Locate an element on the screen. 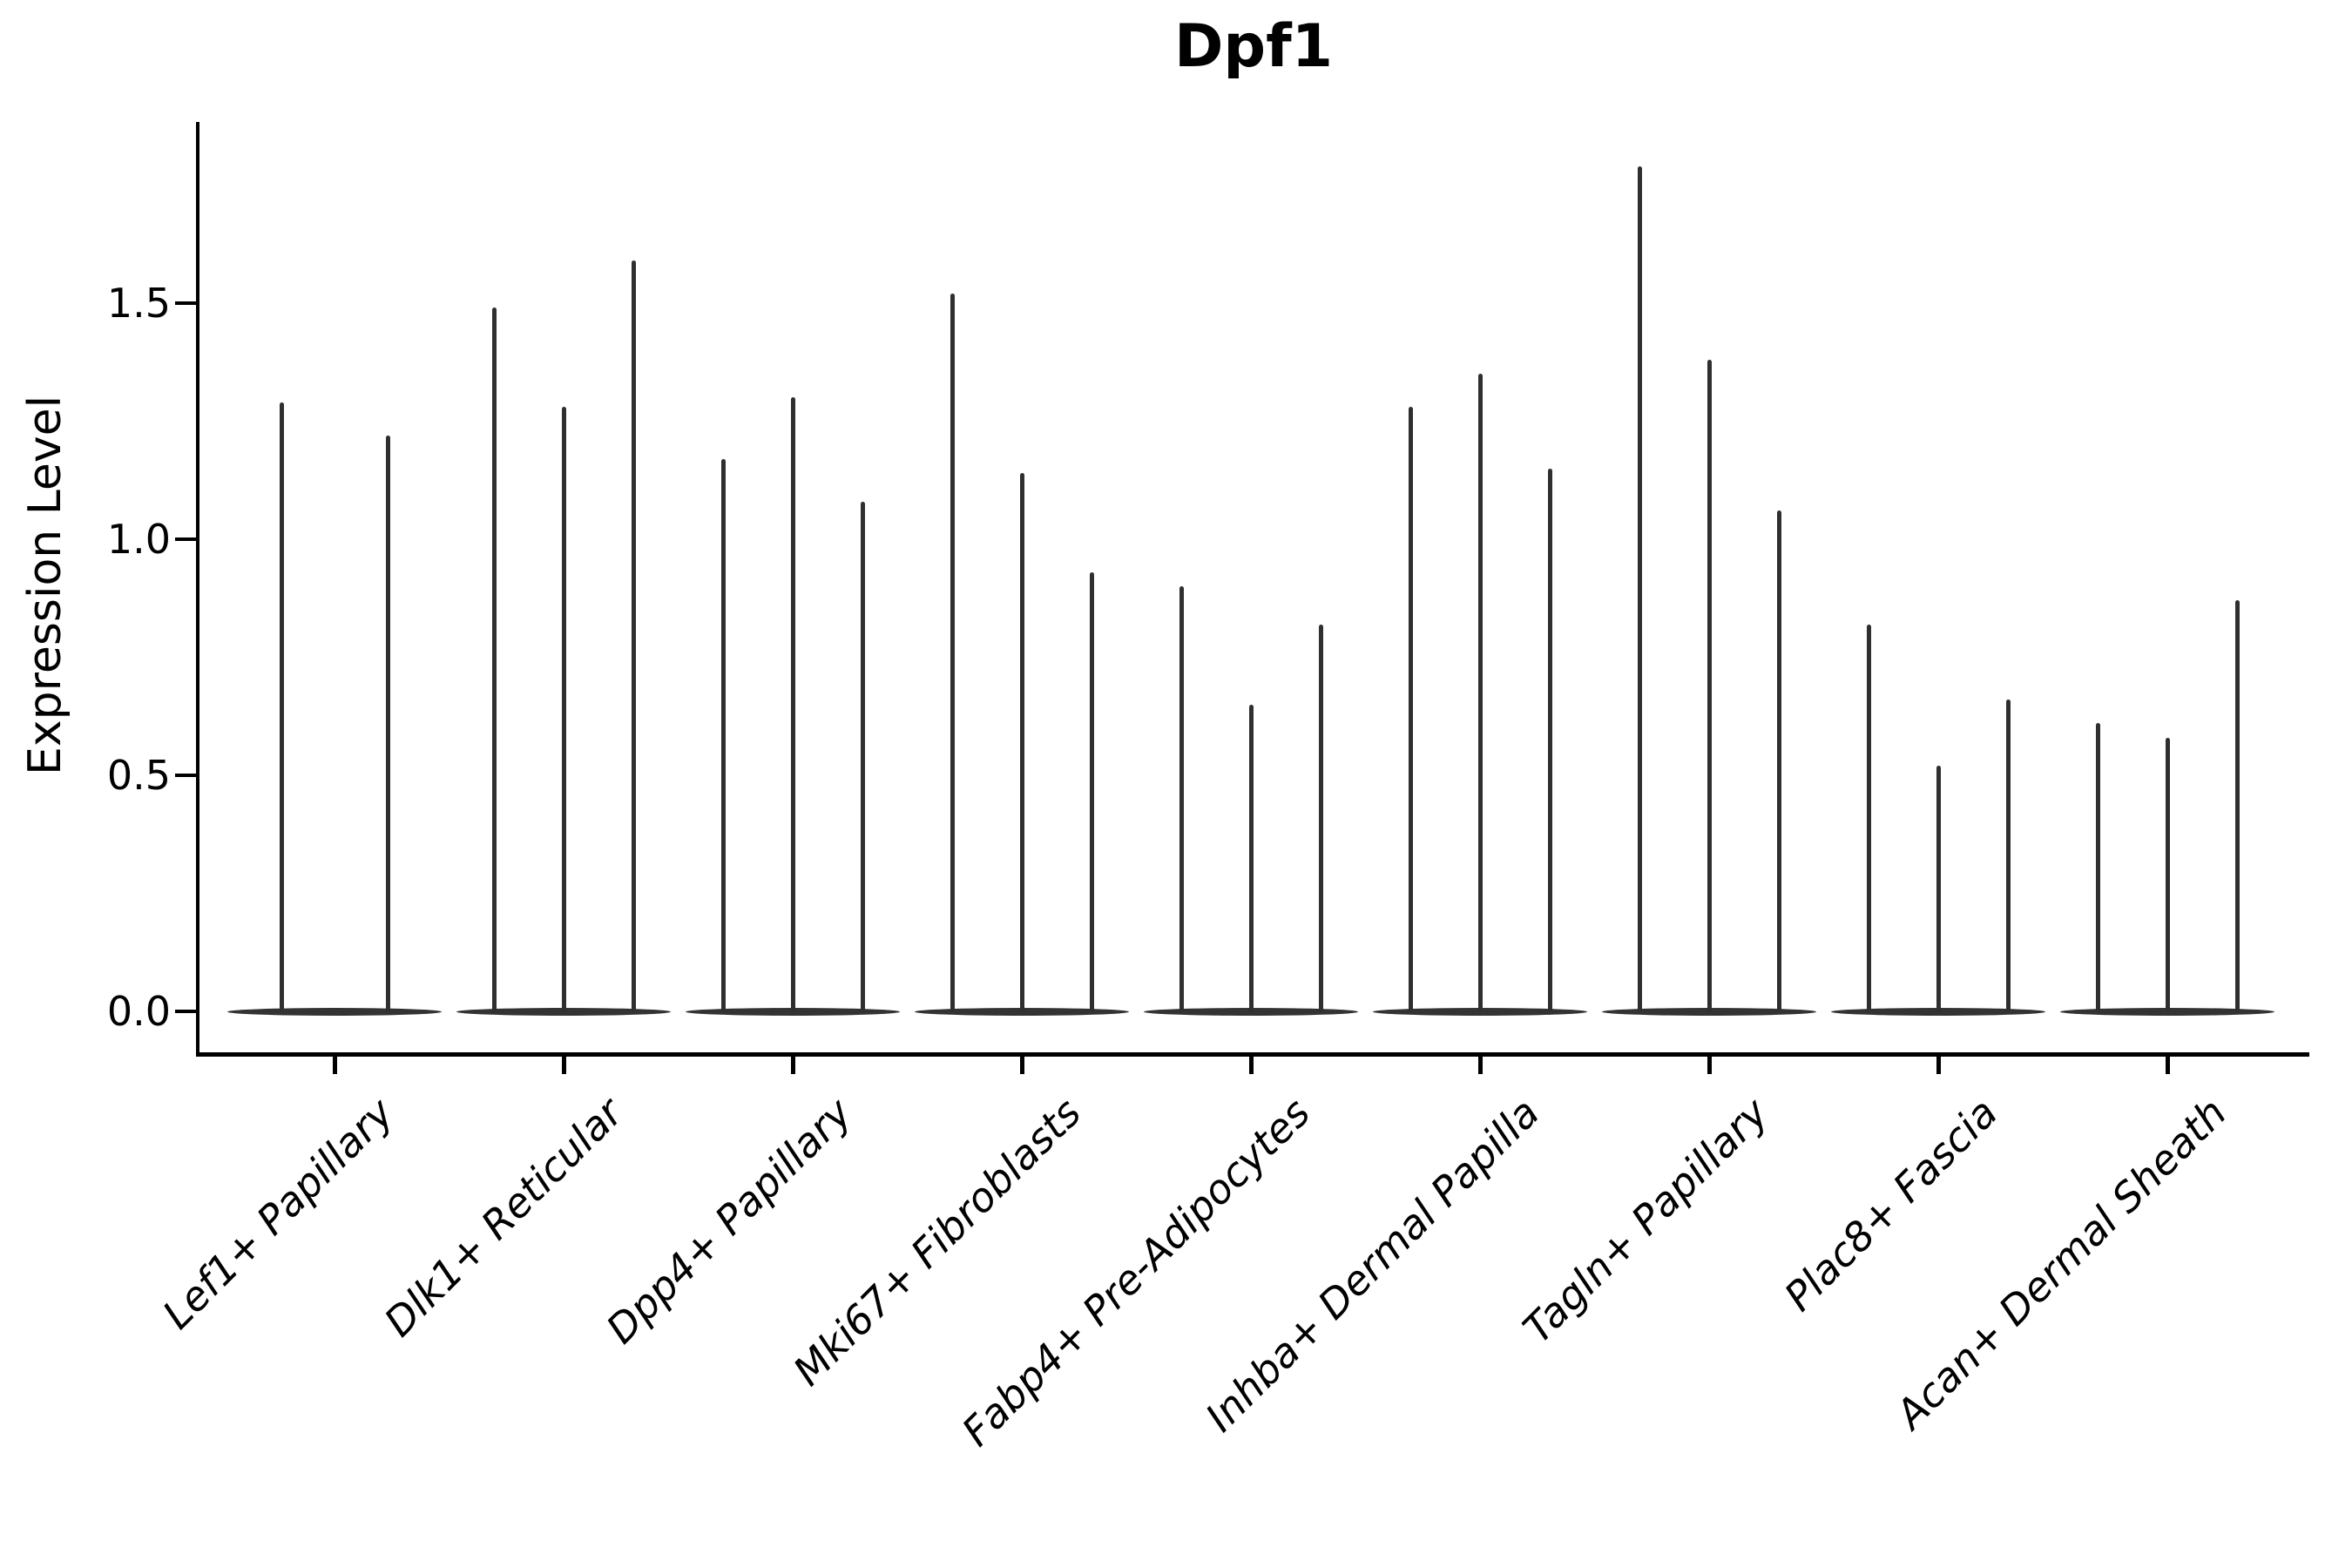 This screenshot has height=1568, width=2352. y-axis-spine is located at coordinates (198, 588).